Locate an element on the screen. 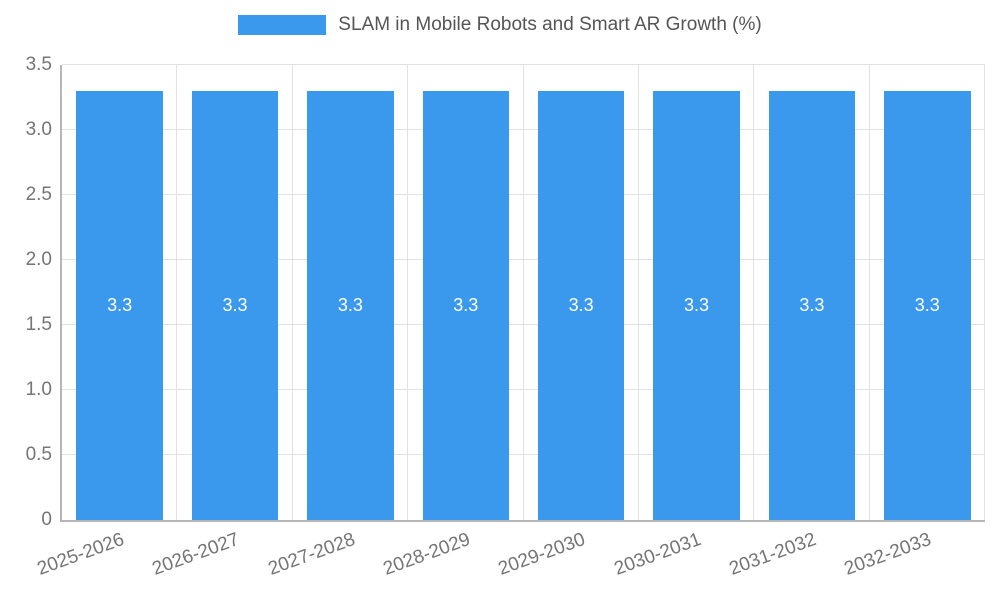  x-tick-label: 2031-2032 is located at coordinates (773, 554).